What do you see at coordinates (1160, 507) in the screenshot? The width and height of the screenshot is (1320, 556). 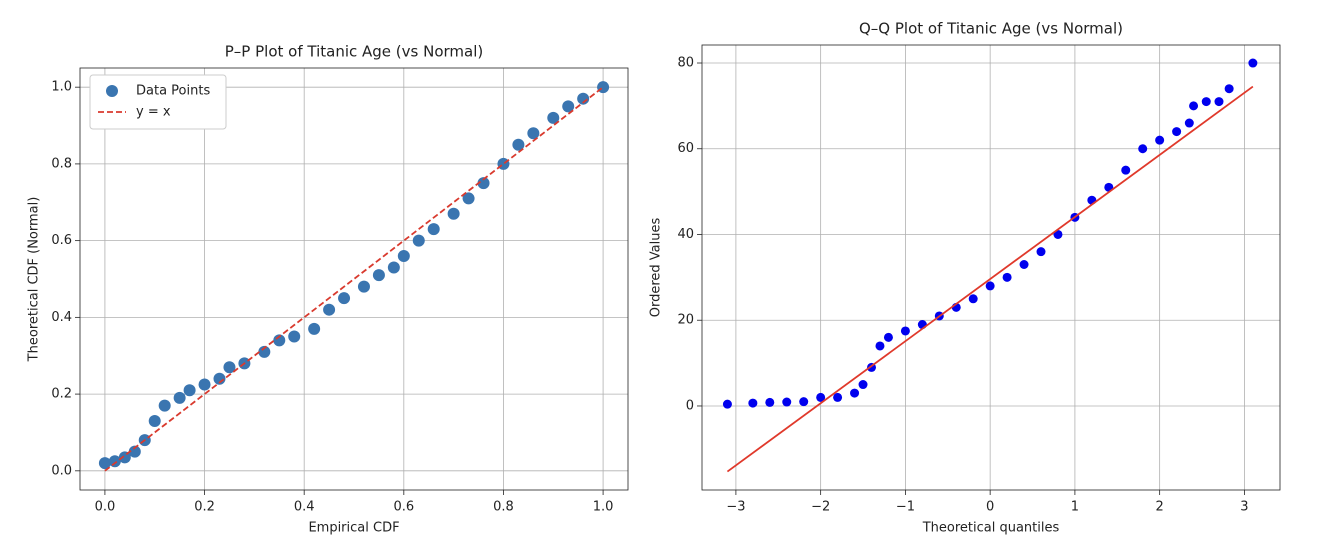 I see `x-tick-label: 2` at bounding box center [1160, 507].